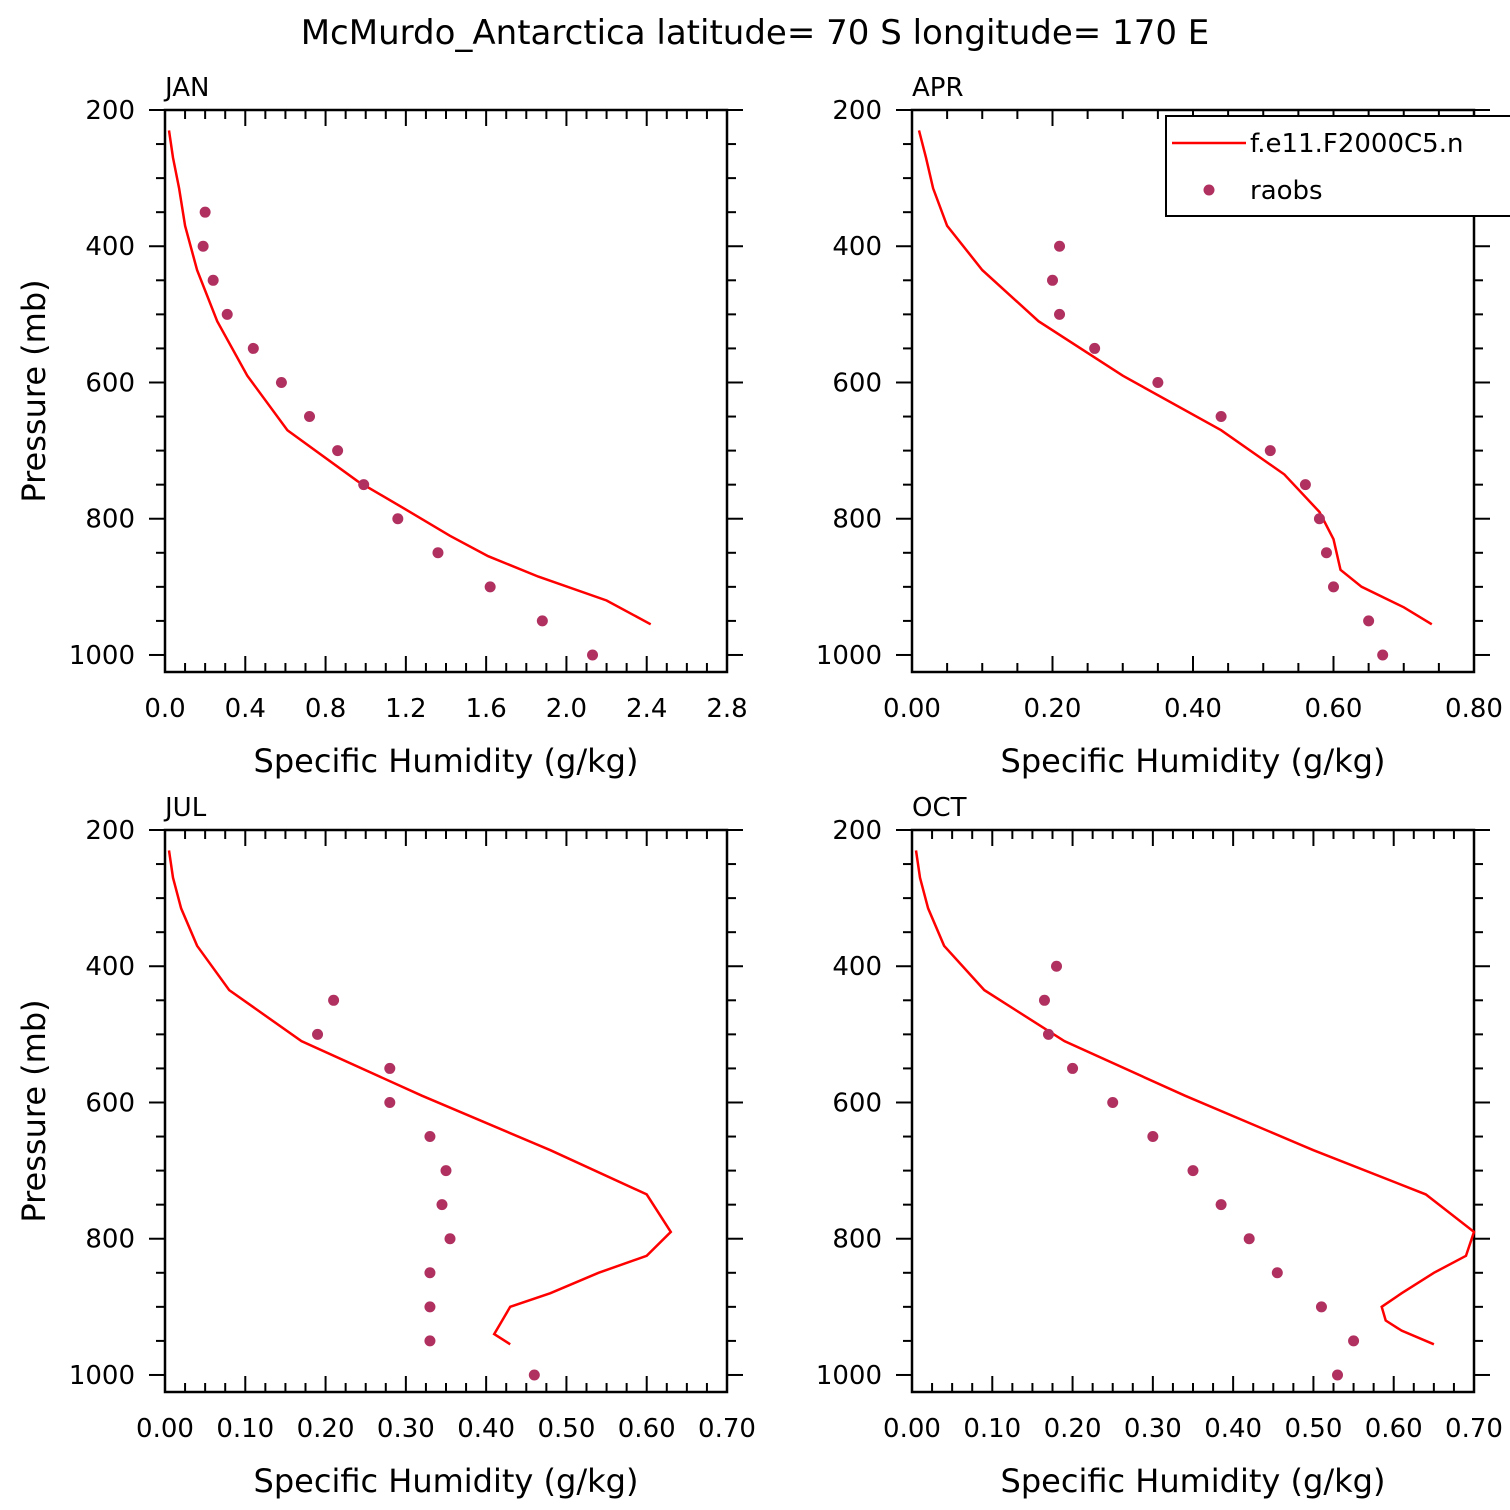 This screenshot has width=1510, height=1510. Describe the element at coordinates (34, 1110) in the screenshot. I see `y-axis-label: Pressure (mb)` at that location.